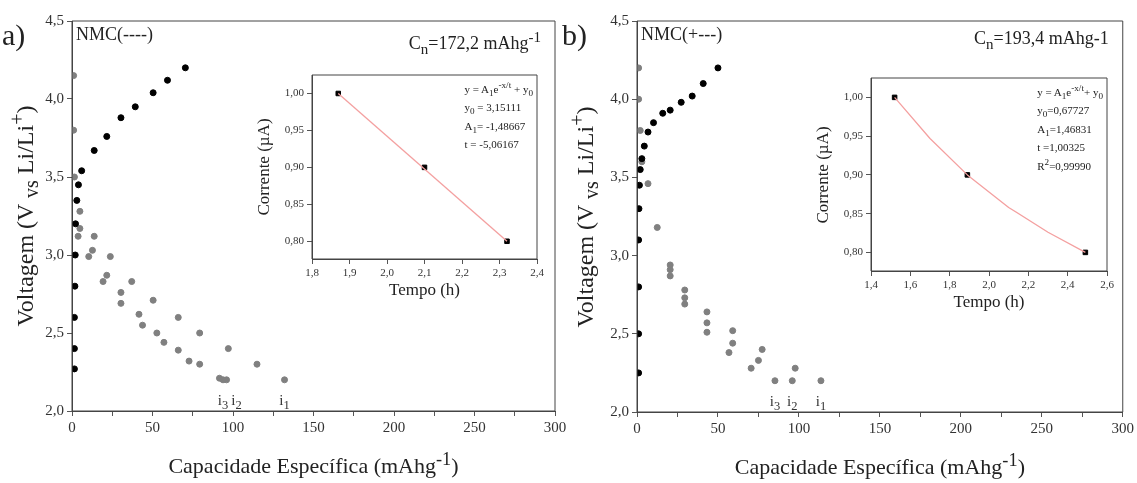 The height and width of the screenshot is (483, 1137). What do you see at coordinates (498, 89) in the screenshot?
I see `annotation: y = A$_{1}$e$^{-x/t}$ + y$_{0}$` at bounding box center [498, 89].